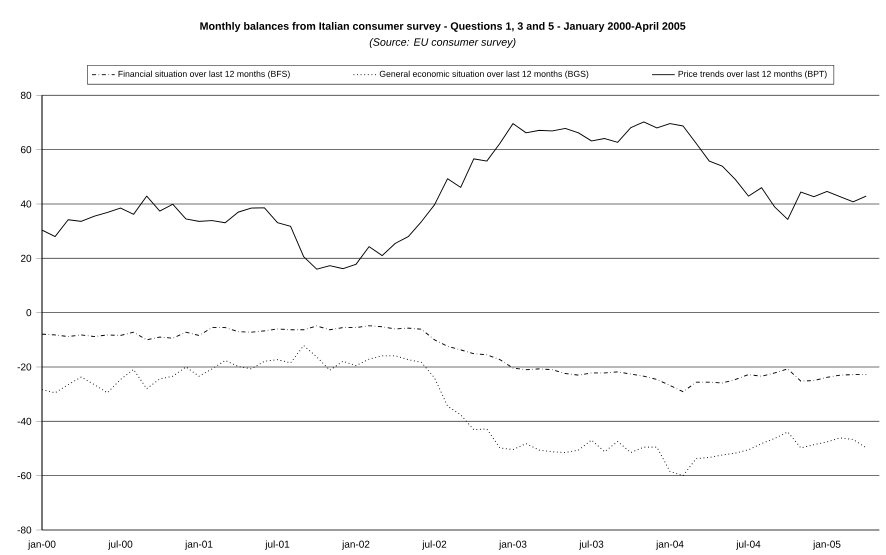 This screenshot has height=555, width=886. Describe the element at coordinates (26, 95) in the screenshot. I see `y-tick-label: 80` at that location.